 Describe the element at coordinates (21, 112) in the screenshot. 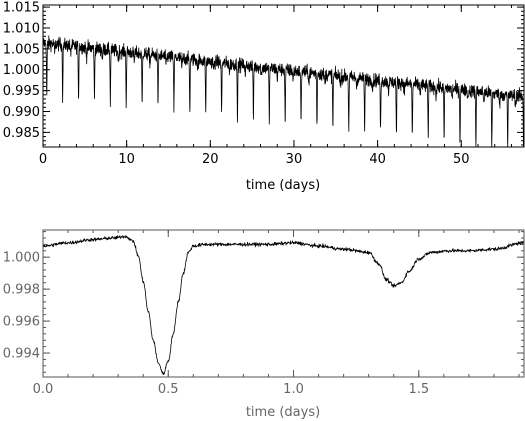

I see `top-y-tick-label: 0.990` at that location.